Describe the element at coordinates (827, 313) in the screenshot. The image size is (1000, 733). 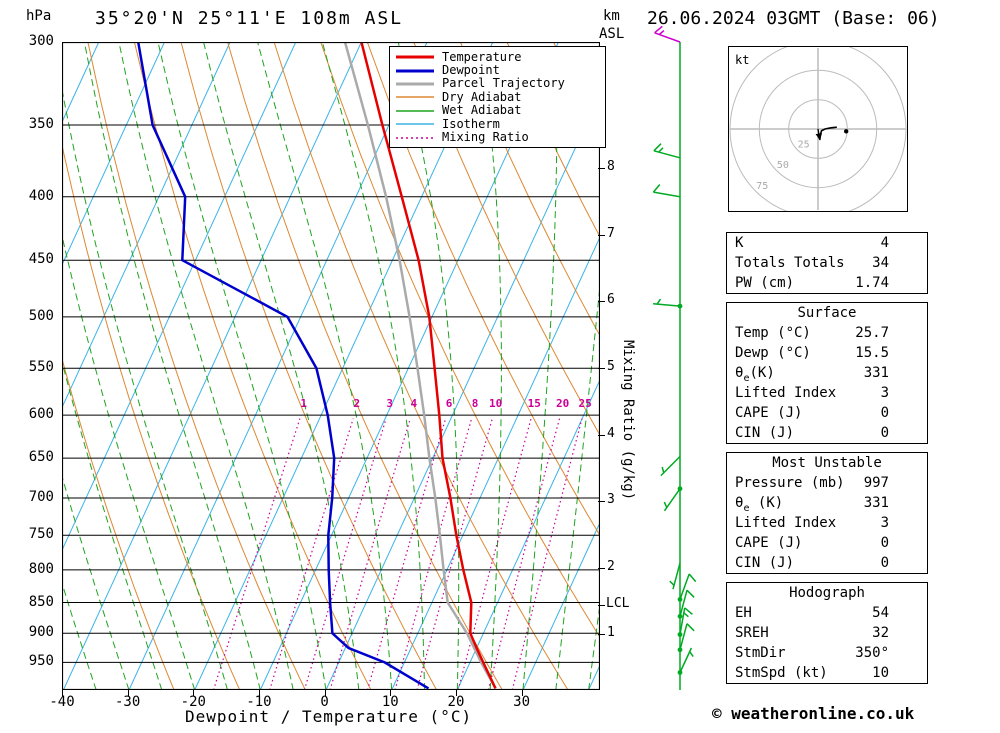
I see `panel-section-title: Surface` at that location.